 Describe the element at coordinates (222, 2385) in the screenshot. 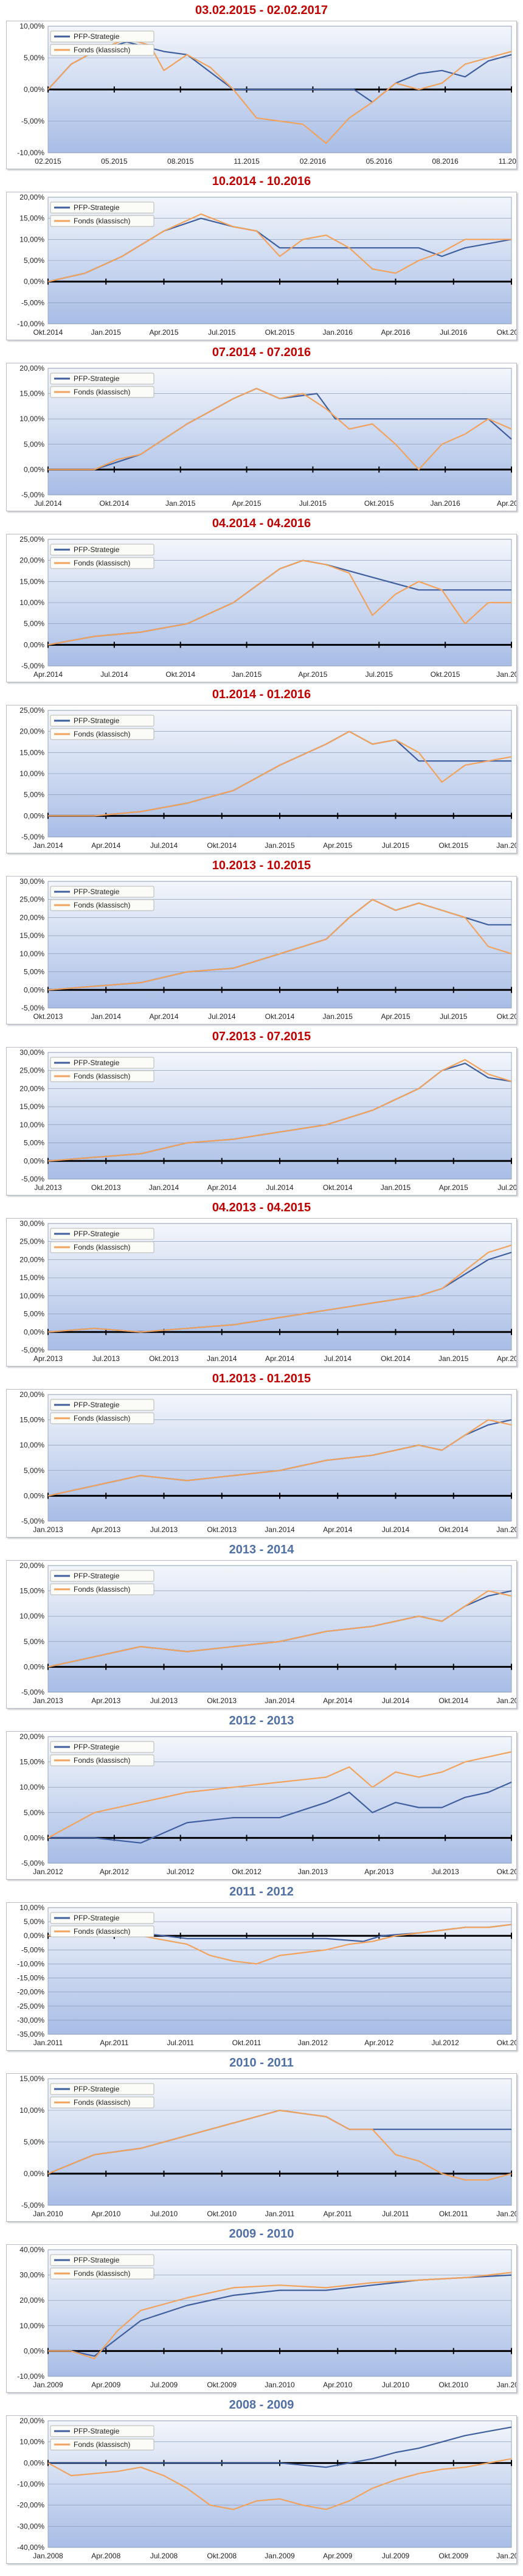

I see `x-tick-label: Okt.2009` at that location.